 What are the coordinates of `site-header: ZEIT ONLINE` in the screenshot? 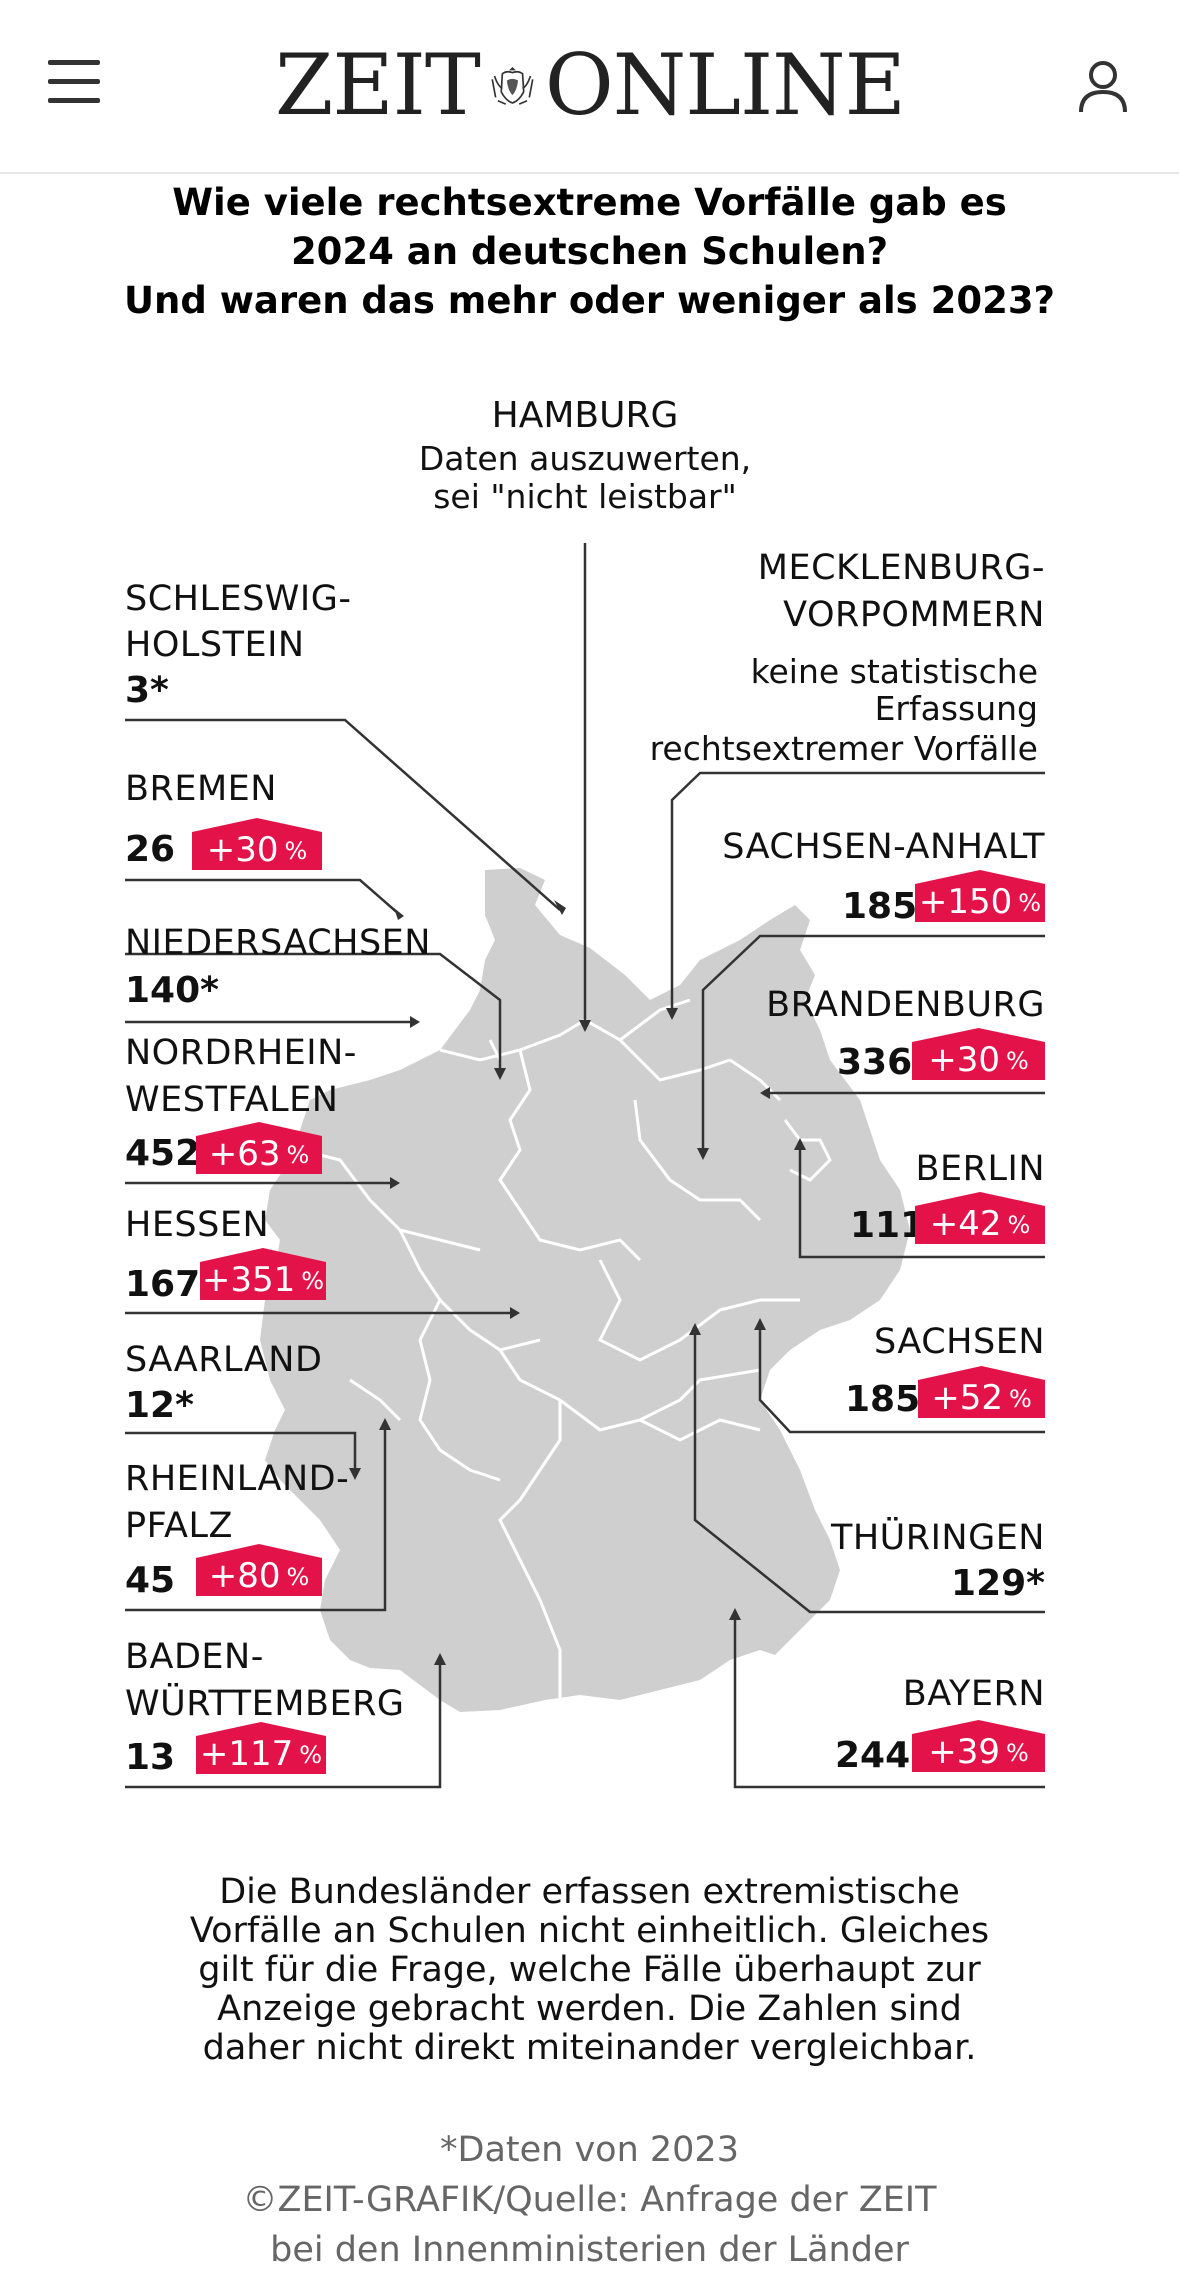 It's located at (589, 87).